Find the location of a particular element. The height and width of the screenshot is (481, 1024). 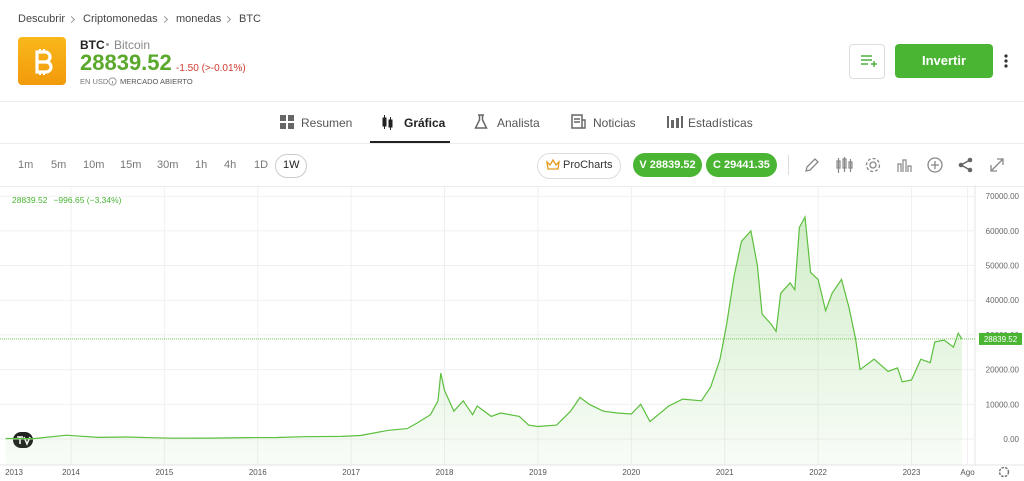

last-price-tag is located at coordinates (1000, 338).